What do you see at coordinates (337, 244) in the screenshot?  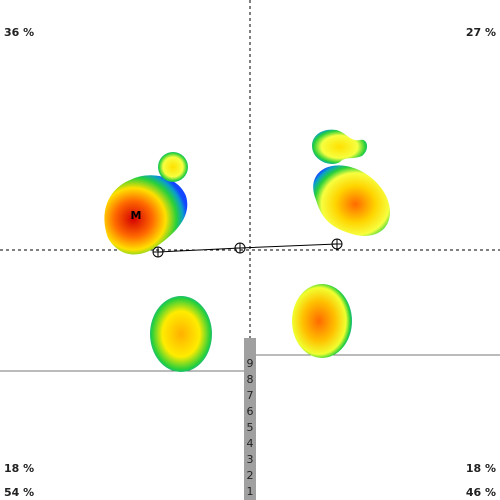 I see `cop-marker-right` at bounding box center [337, 244].